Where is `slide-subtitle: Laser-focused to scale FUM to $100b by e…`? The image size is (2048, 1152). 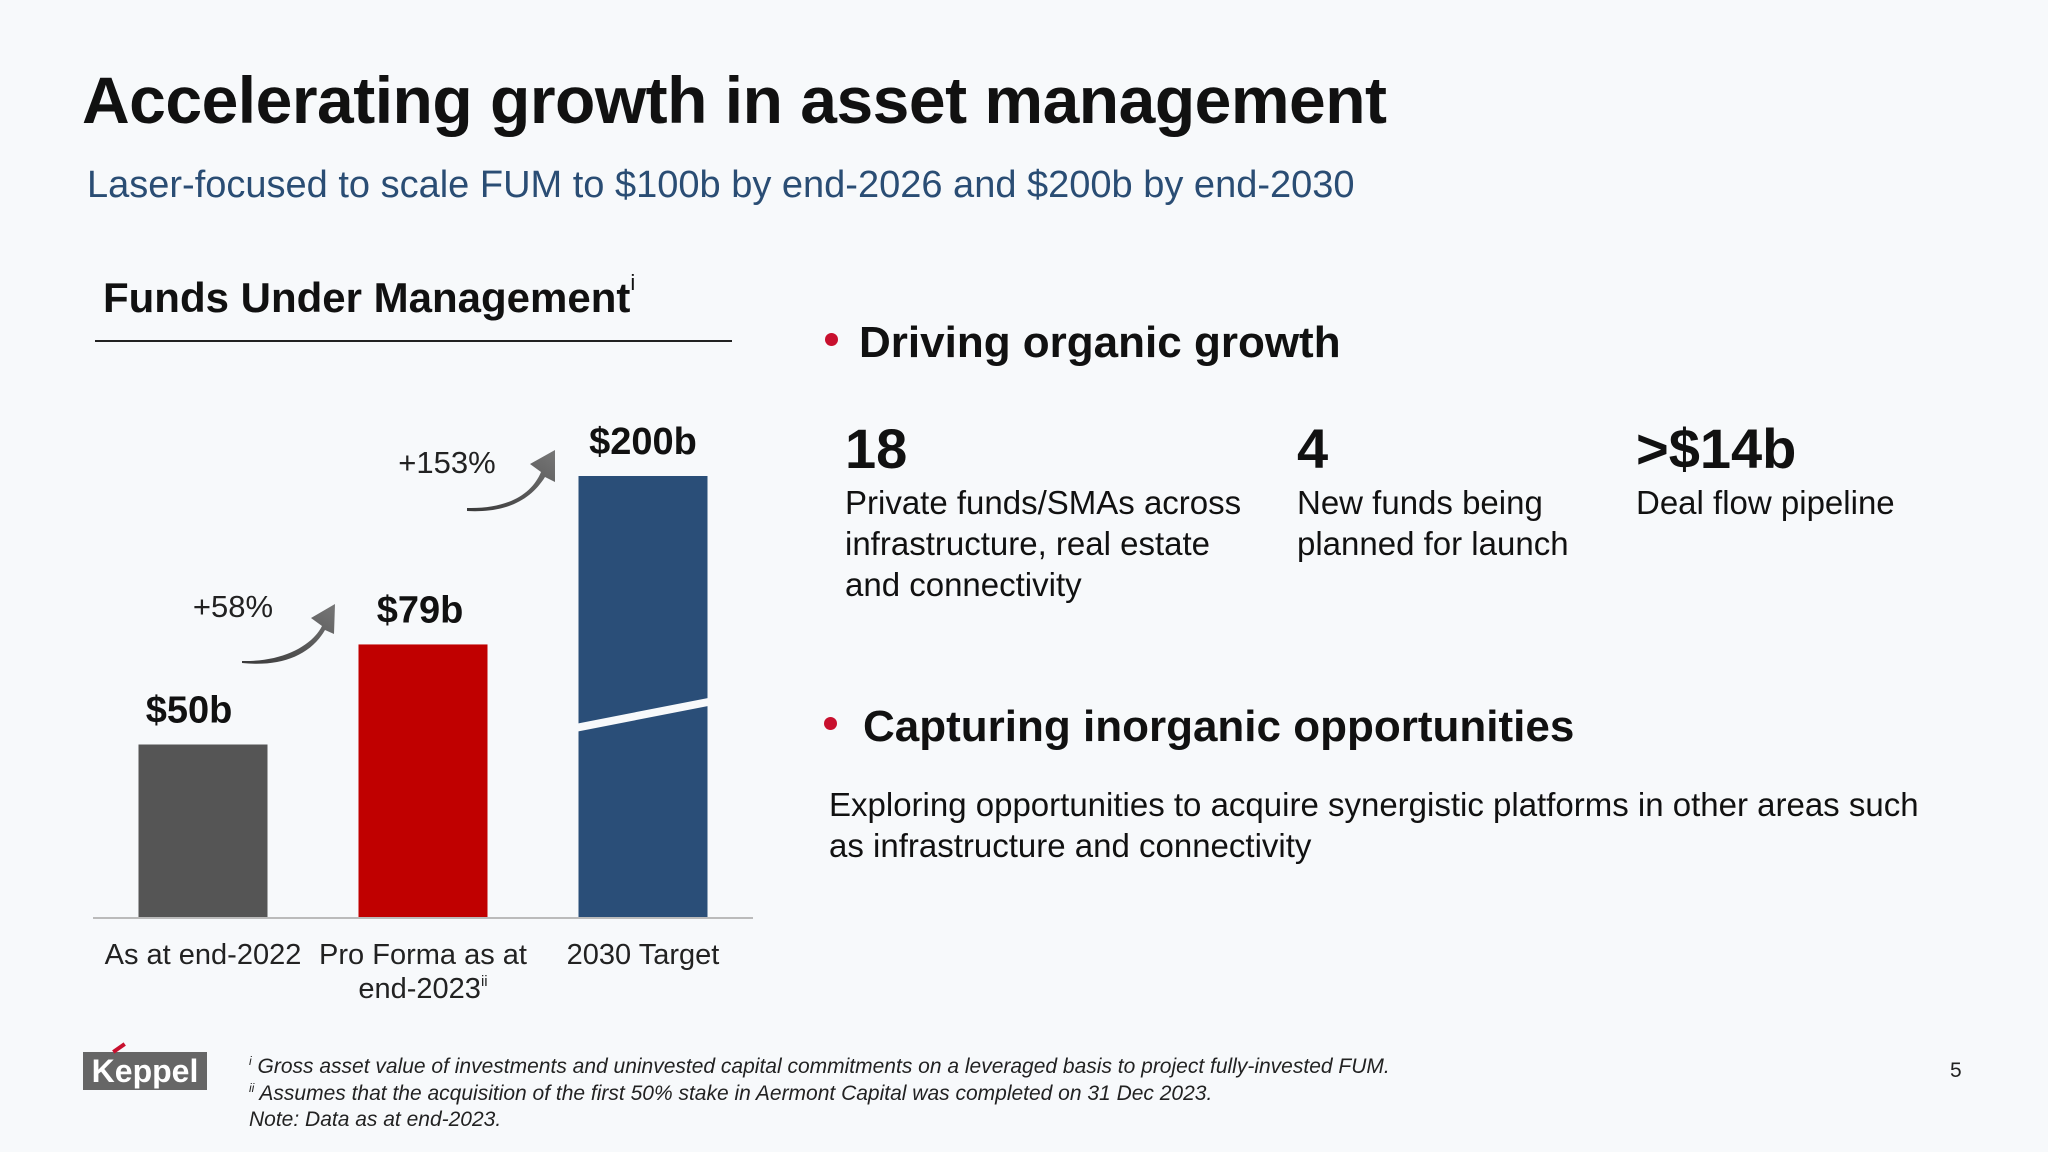
slide-subtitle: Laser-focused to scale FUM to $100b by e… is located at coordinates (721, 185).